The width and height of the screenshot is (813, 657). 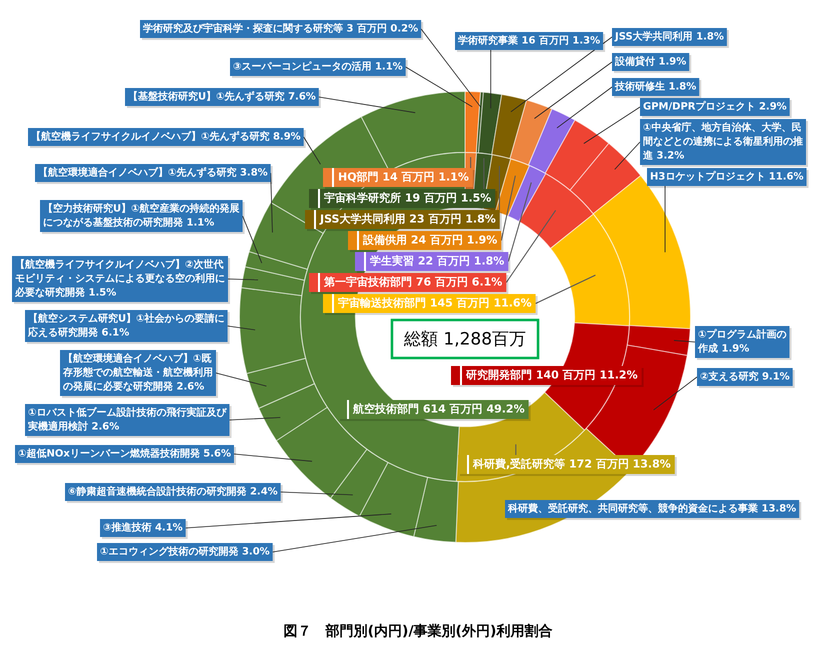 I want to click on slice-label: H3ロケットプロジェクト 11.6%, so click(x=727, y=176).